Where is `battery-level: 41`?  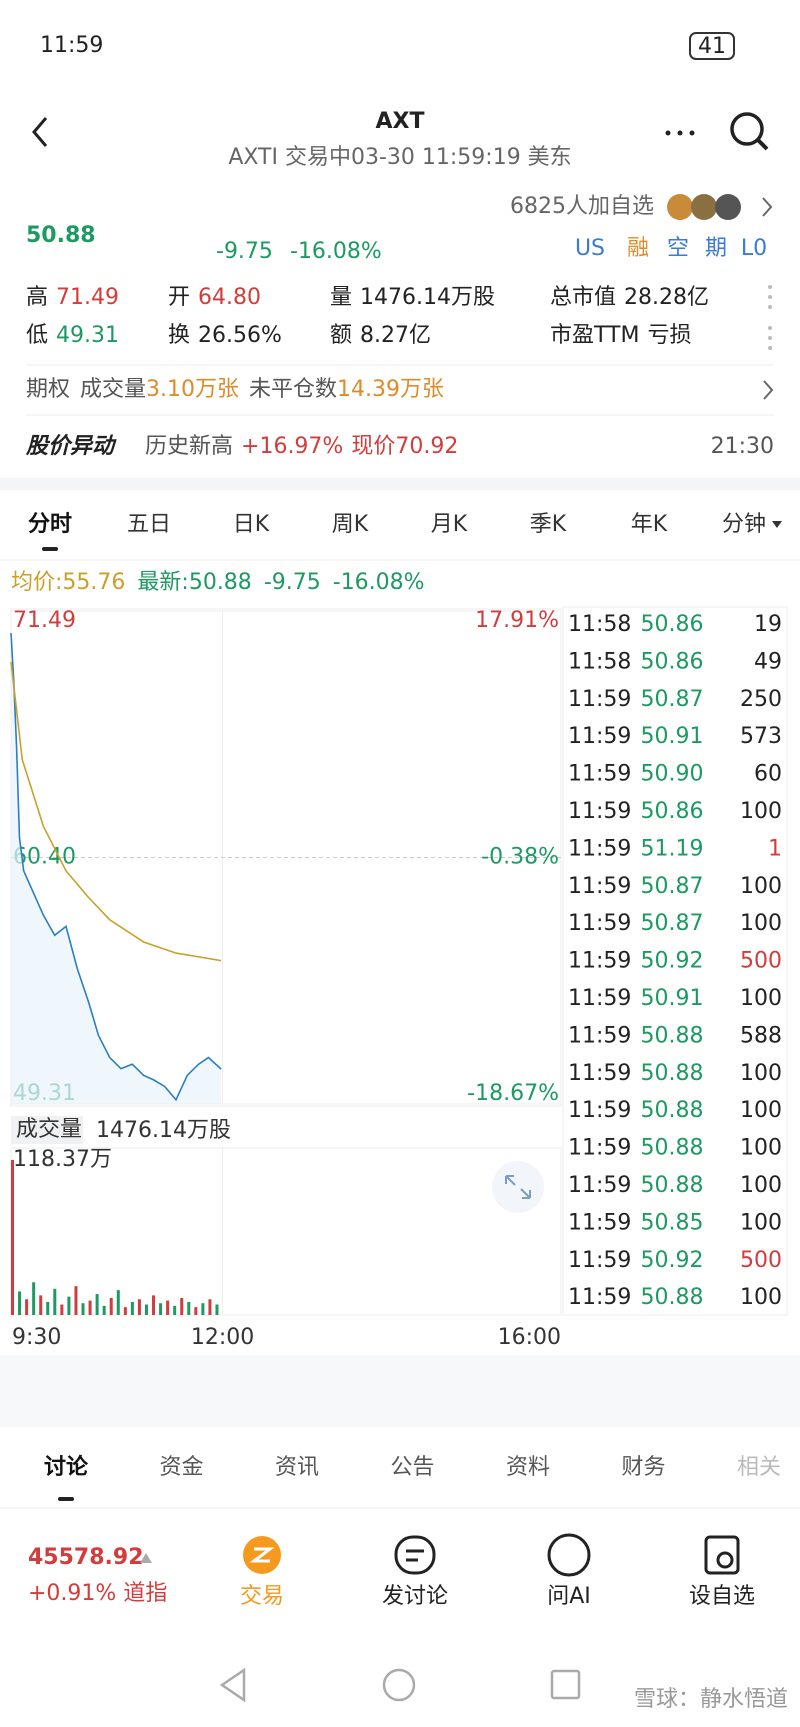 battery-level: 41 is located at coordinates (712, 46).